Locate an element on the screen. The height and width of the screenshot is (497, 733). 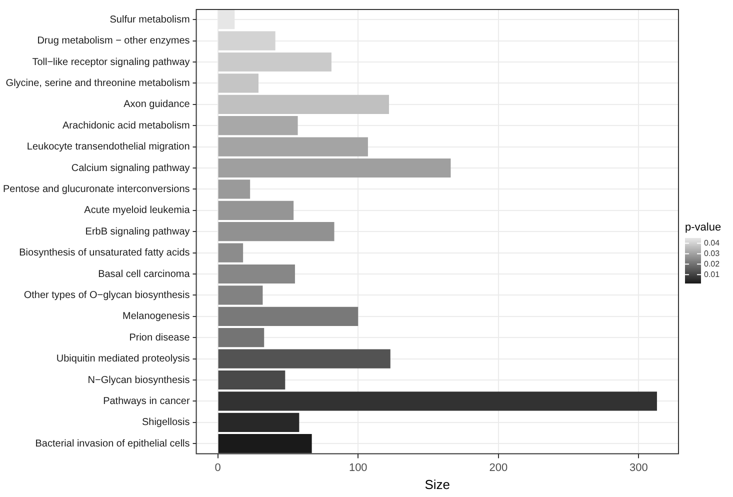
y-tick-label: Shigellosis is located at coordinates (166, 422).